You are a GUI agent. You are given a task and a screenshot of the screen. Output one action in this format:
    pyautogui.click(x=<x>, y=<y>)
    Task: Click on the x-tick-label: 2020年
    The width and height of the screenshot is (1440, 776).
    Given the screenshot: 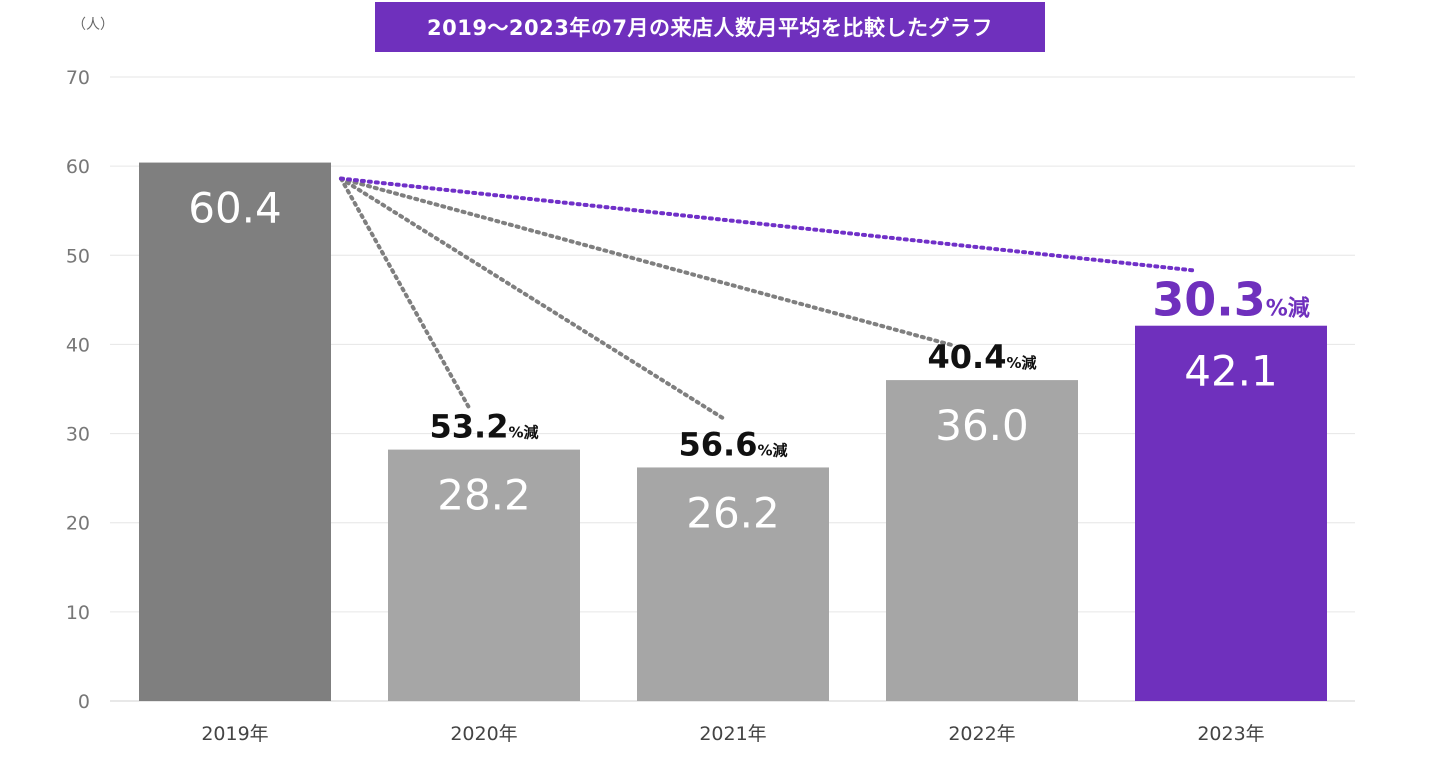 What is the action you would take?
    pyautogui.click(x=483, y=734)
    